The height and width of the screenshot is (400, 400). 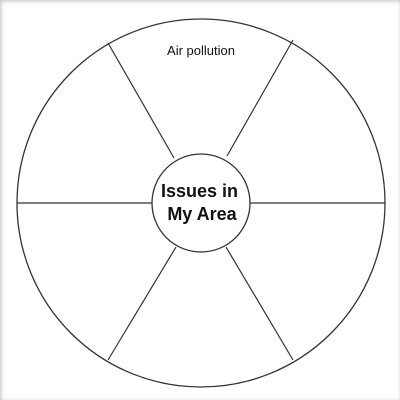 I want to click on spoke-upper-left, so click(x=141, y=100).